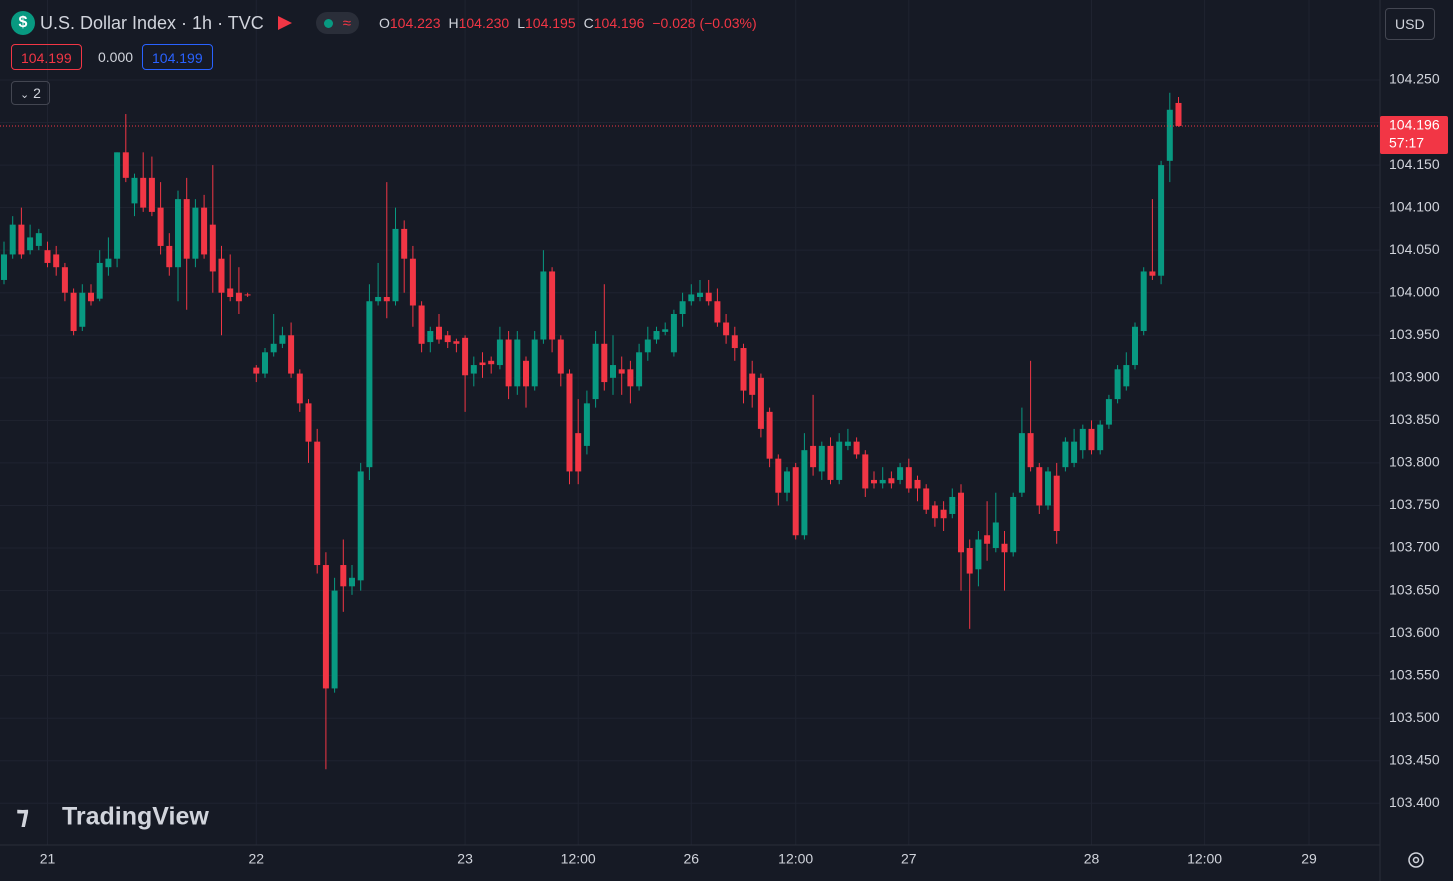  Describe the element at coordinates (257, 859) in the screenshot. I see `x-tick-label: 22` at that location.